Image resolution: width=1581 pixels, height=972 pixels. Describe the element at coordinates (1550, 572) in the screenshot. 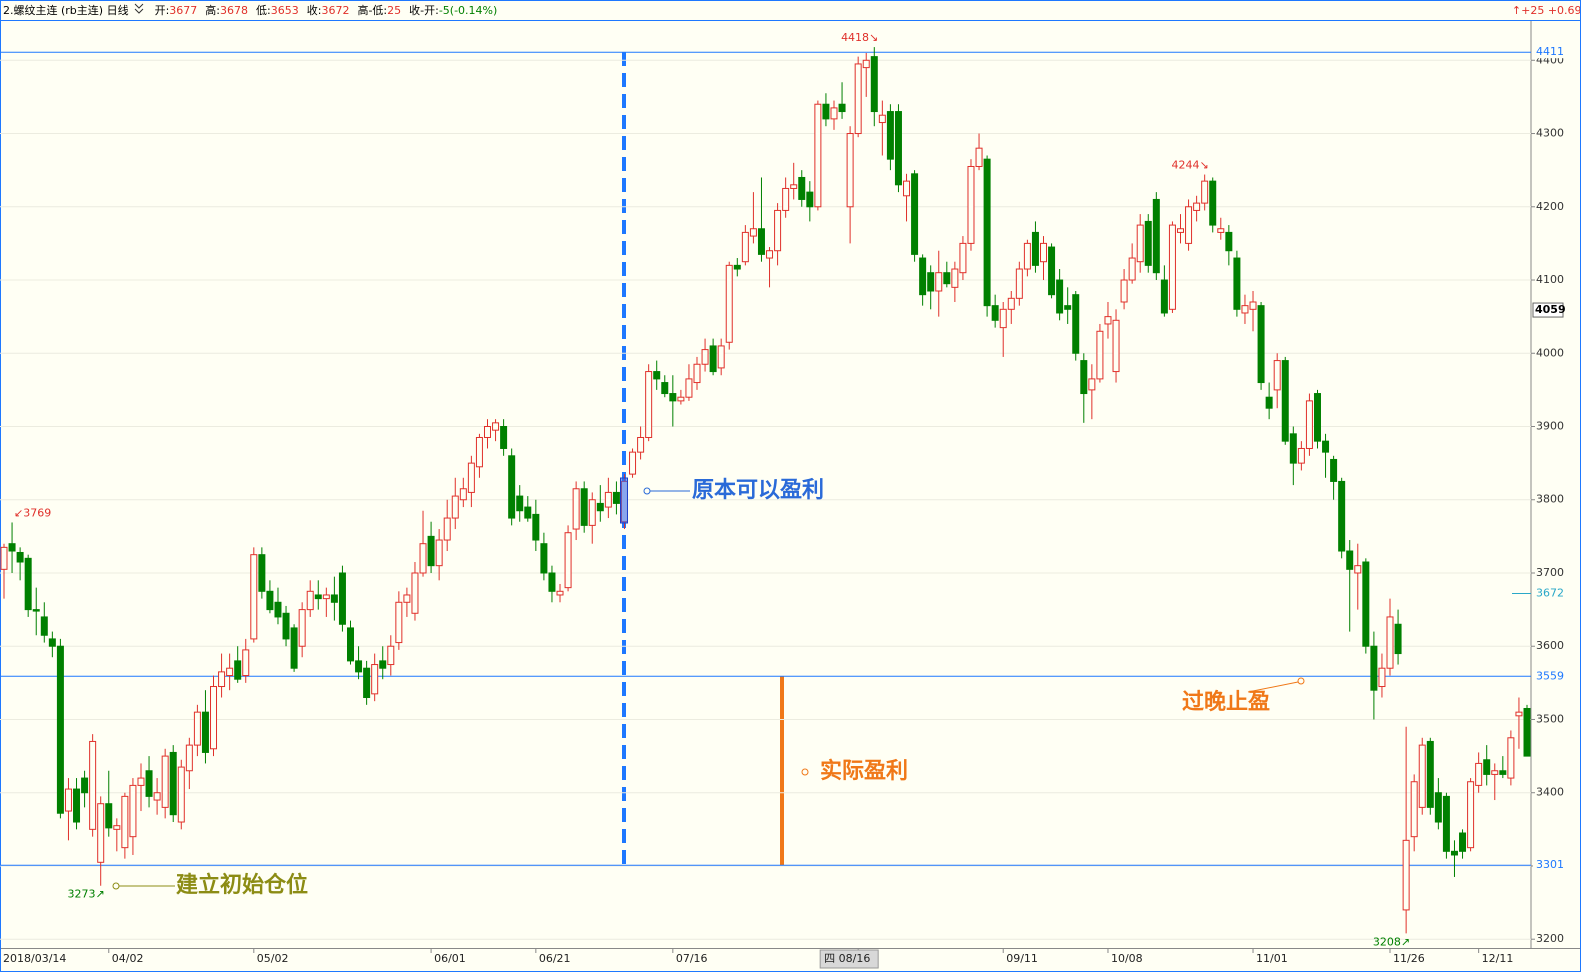

I see `y-tick-label: 3700` at that location.